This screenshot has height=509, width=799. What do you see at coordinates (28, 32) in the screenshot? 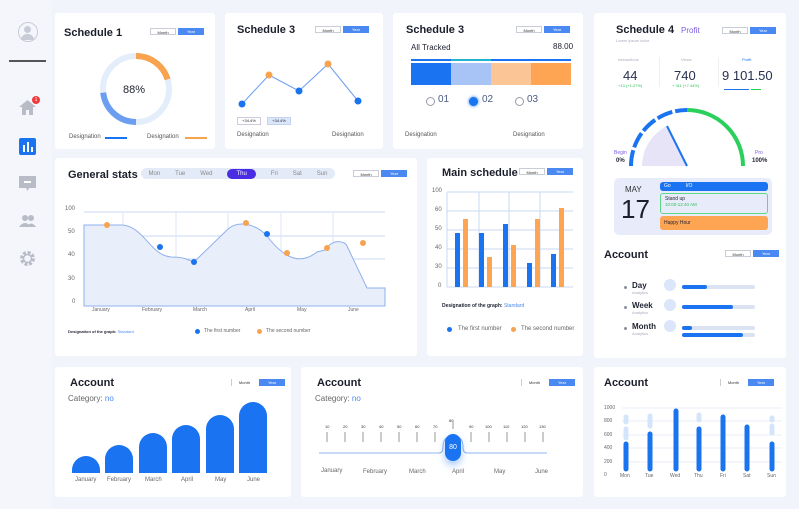
I see `avatar` at bounding box center [28, 32].